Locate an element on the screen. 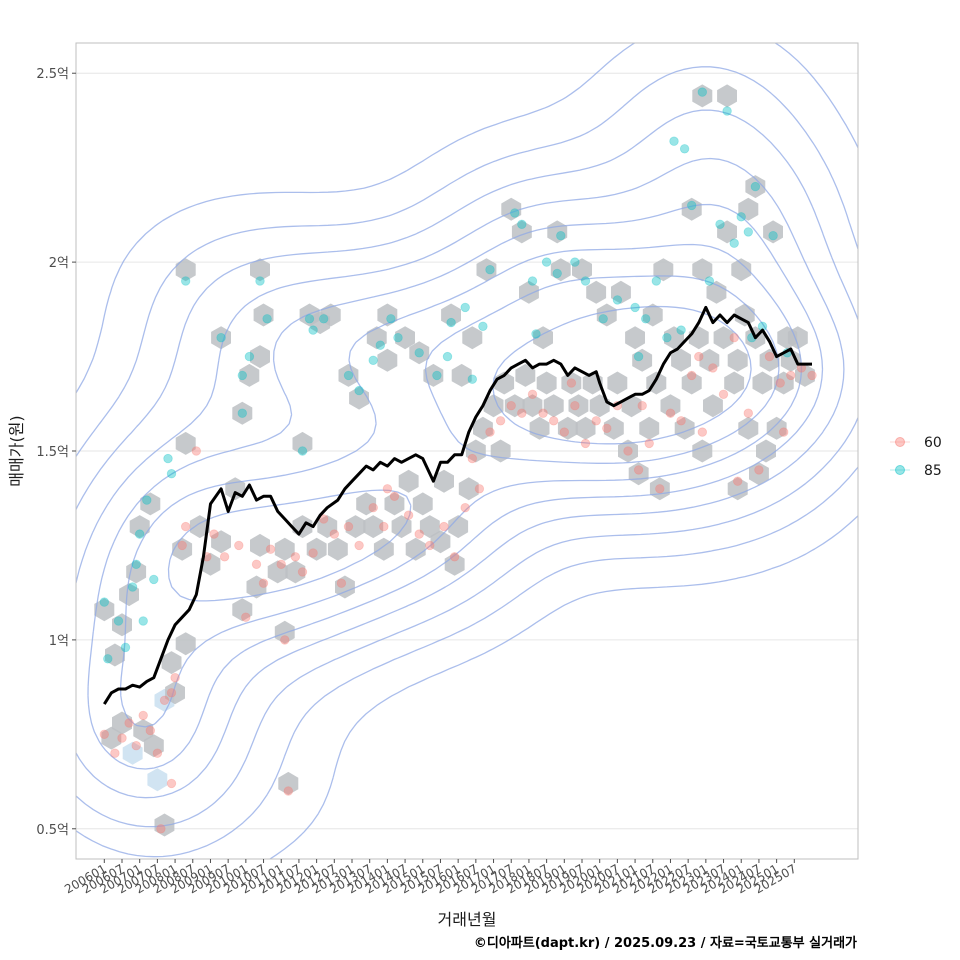 The image size is (960, 960). density-contour is located at coordinates (622, 375).